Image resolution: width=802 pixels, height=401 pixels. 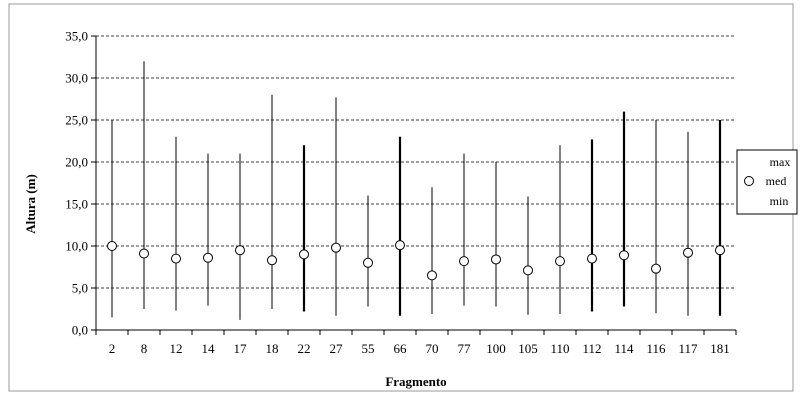 What do you see at coordinates (176, 348) in the screenshot?
I see `x-tick-label: 12` at bounding box center [176, 348].